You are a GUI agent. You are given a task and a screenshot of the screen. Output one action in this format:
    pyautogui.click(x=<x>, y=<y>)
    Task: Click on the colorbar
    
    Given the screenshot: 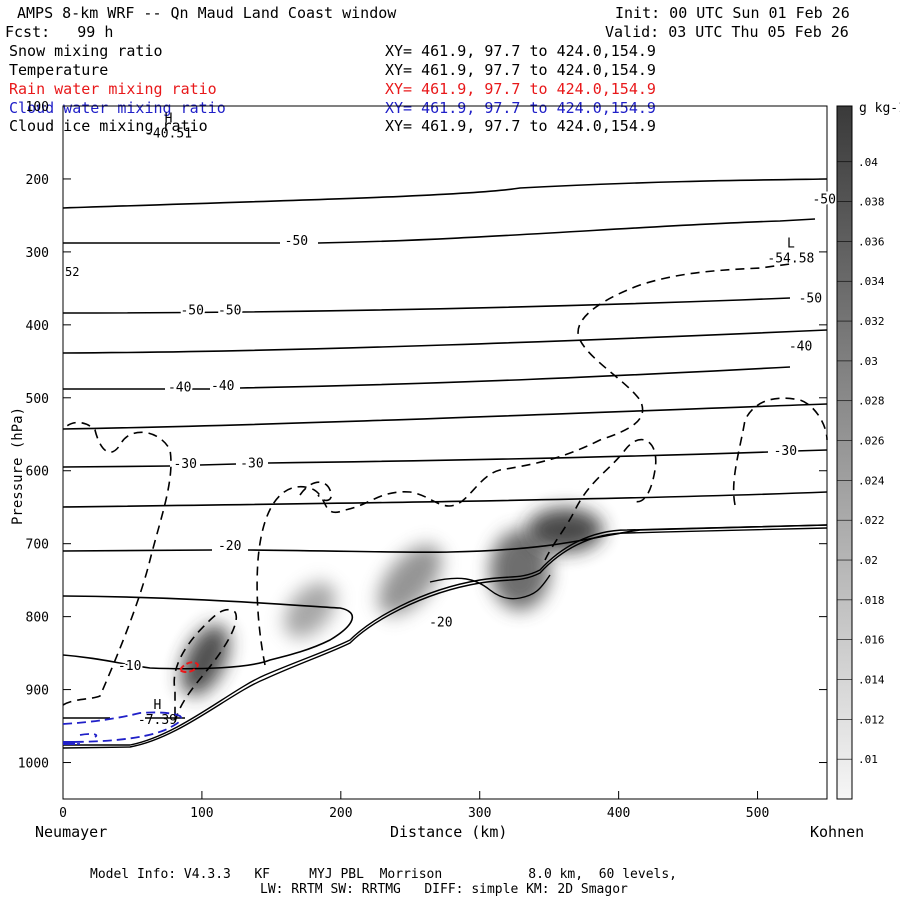 What is the action you would take?
    pyautogui.click(x=844, y=452)
    